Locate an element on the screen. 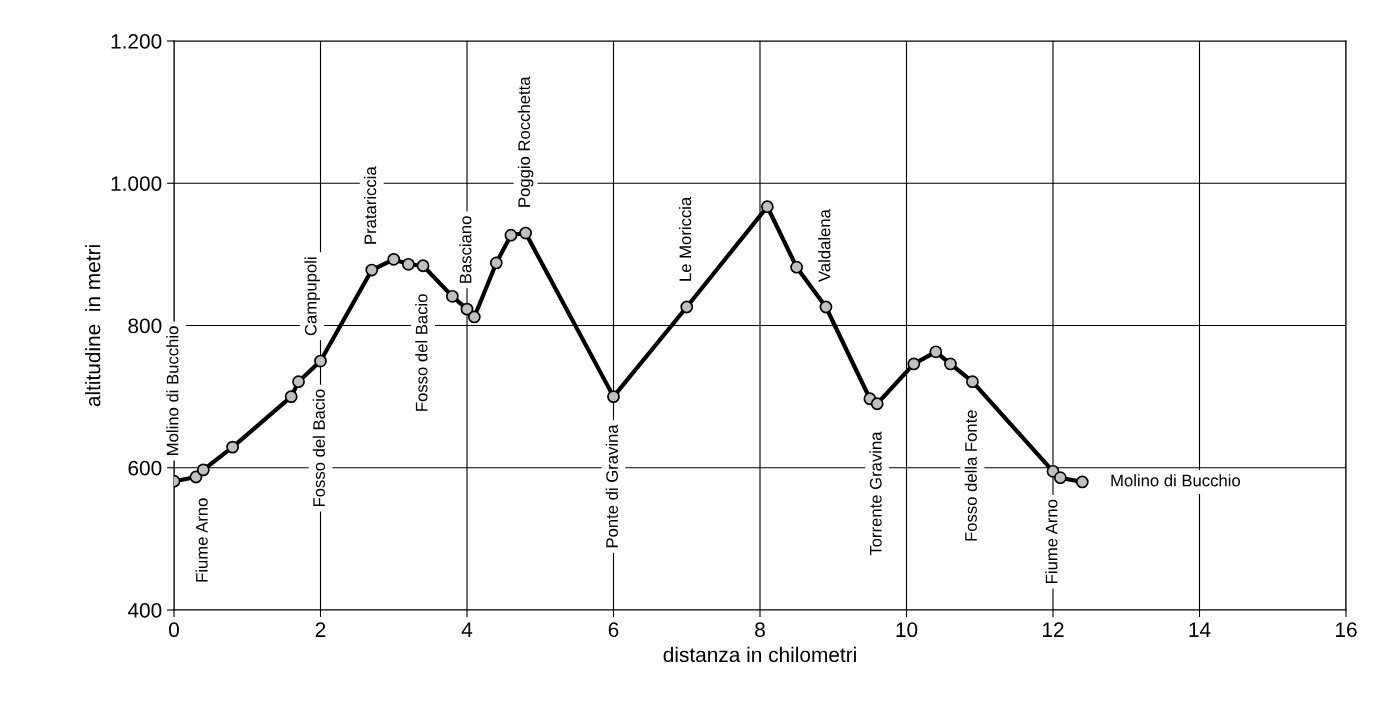  x-tick-label: 10 is located at coordinates (907, 630).